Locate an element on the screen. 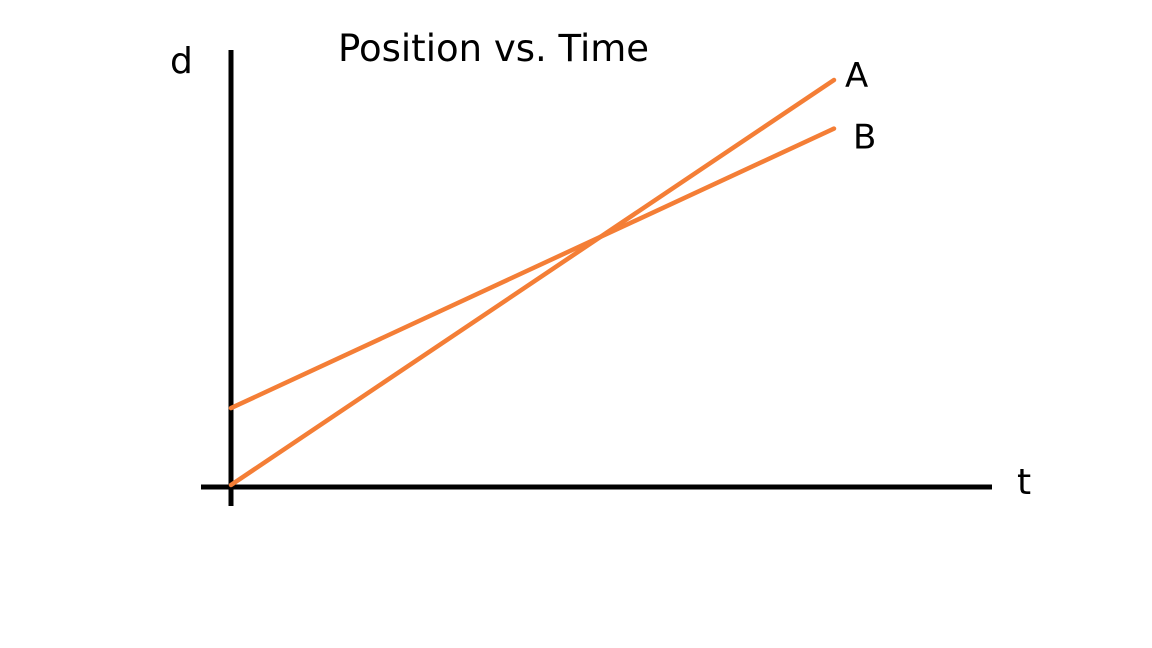  series-label-b: B is located at coordinates (864, 138).